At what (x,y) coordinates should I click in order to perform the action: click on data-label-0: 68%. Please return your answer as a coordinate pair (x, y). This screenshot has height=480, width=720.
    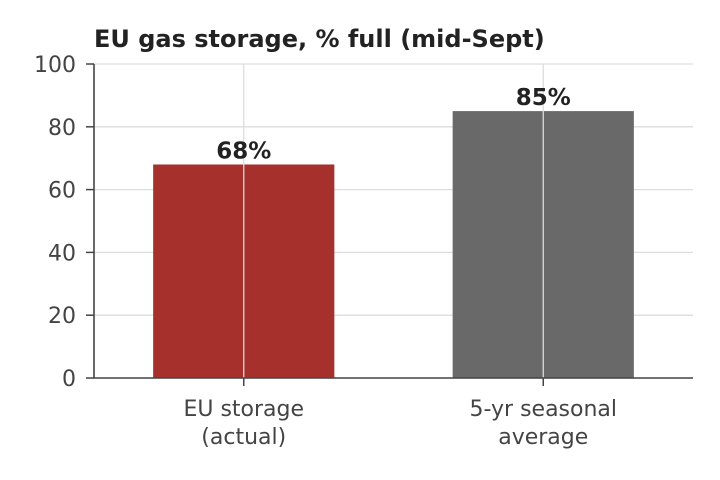
    Looking at the image, I should click on (243, 151).